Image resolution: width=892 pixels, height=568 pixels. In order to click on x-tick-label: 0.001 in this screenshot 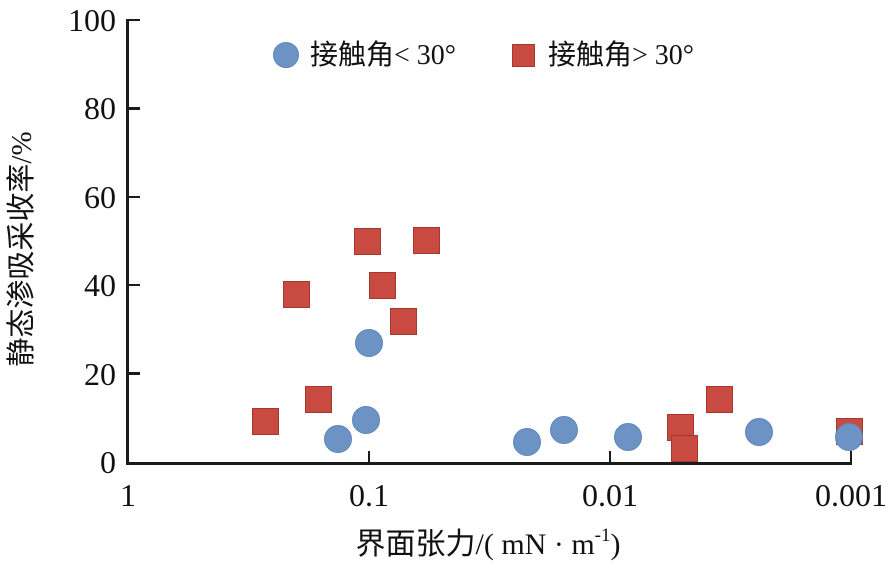, I will do `click(851, 495)`.